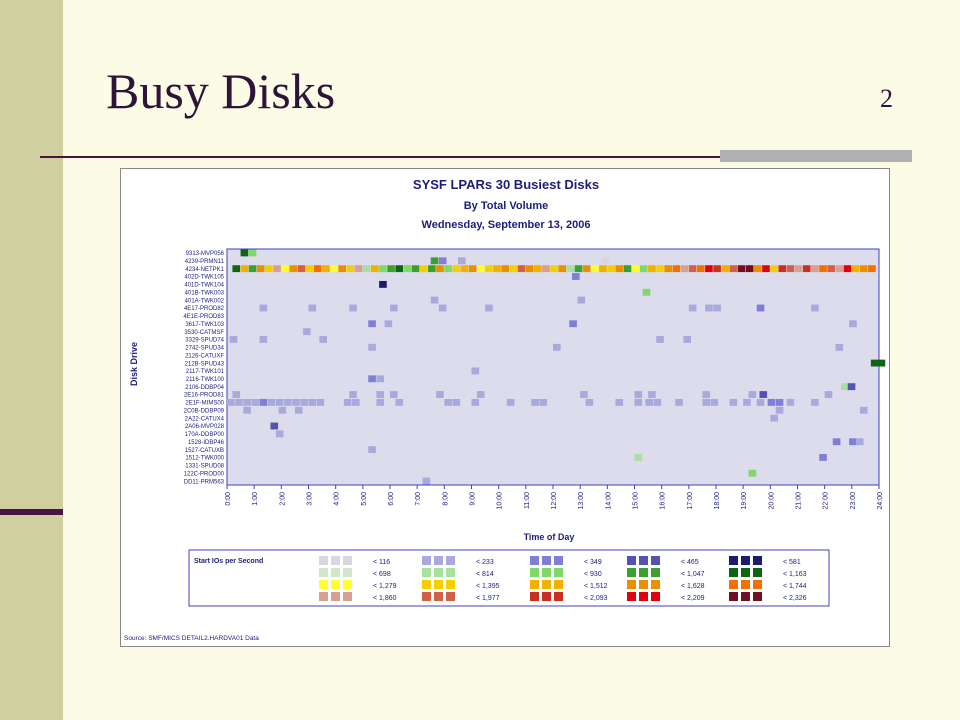 The height and width of the screenshot is (720, 960). Describe the element at coordinates (596, 586) in the screenshot. I see `legend-label: < 1,512` at that location.